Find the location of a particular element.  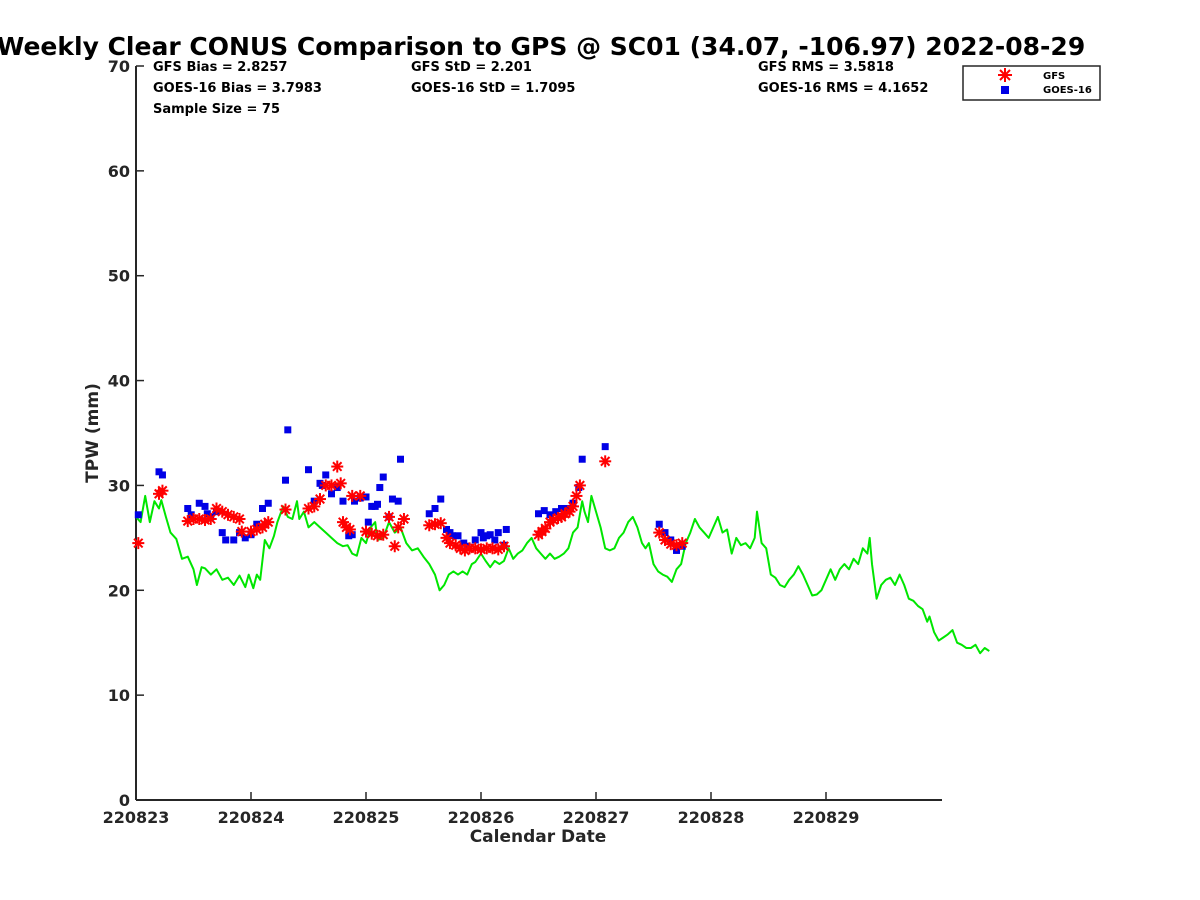

x-tick-label: 220829 is located at coordinates (826, 817).